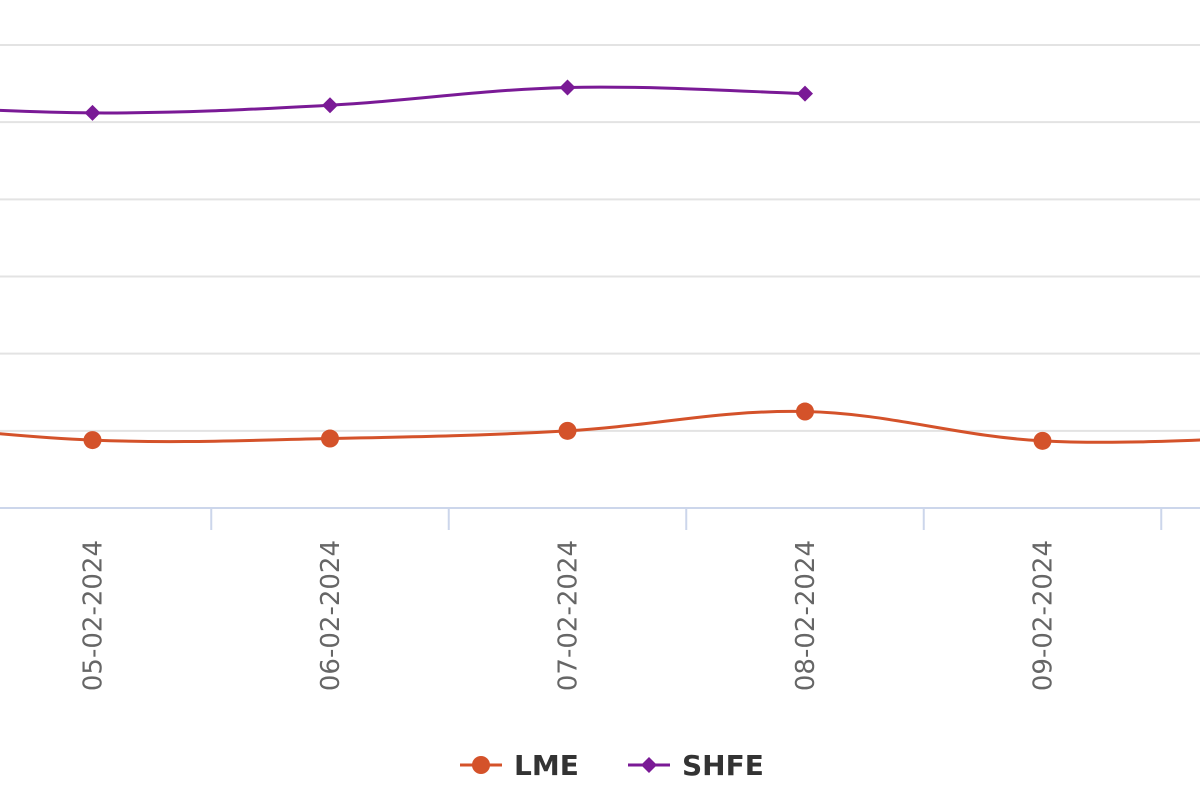 Image resolution: width=1200 pixels, height=800 pixels. I want to click on x-tick-label: 09-02-2024, so click(1044, 615).